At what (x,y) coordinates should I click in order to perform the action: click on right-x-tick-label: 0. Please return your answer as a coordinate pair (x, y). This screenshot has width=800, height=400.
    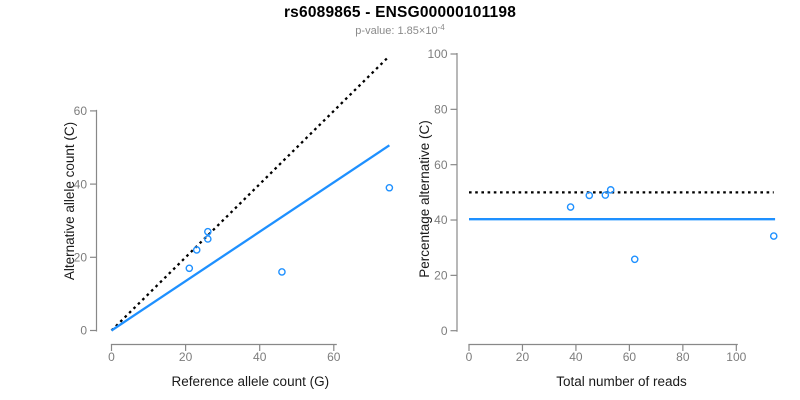
    Looking at the image, I should click on (469, 357).